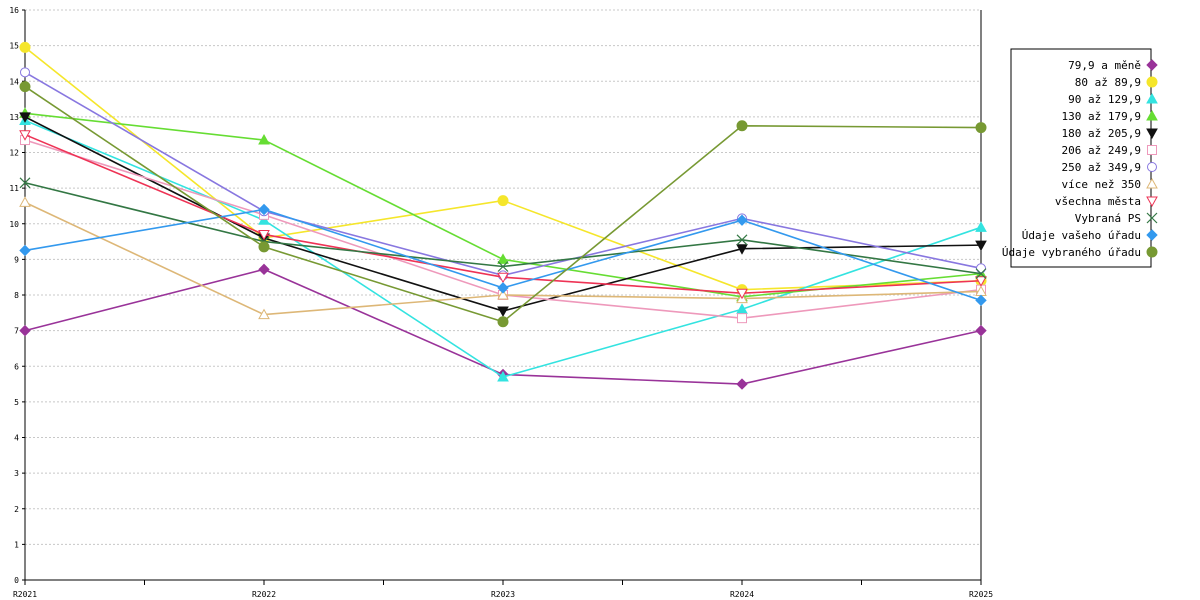  Describe the element at coordinates (1108, 218) in the screenshot. I see `legend-label: Vybraná PS` at that location.